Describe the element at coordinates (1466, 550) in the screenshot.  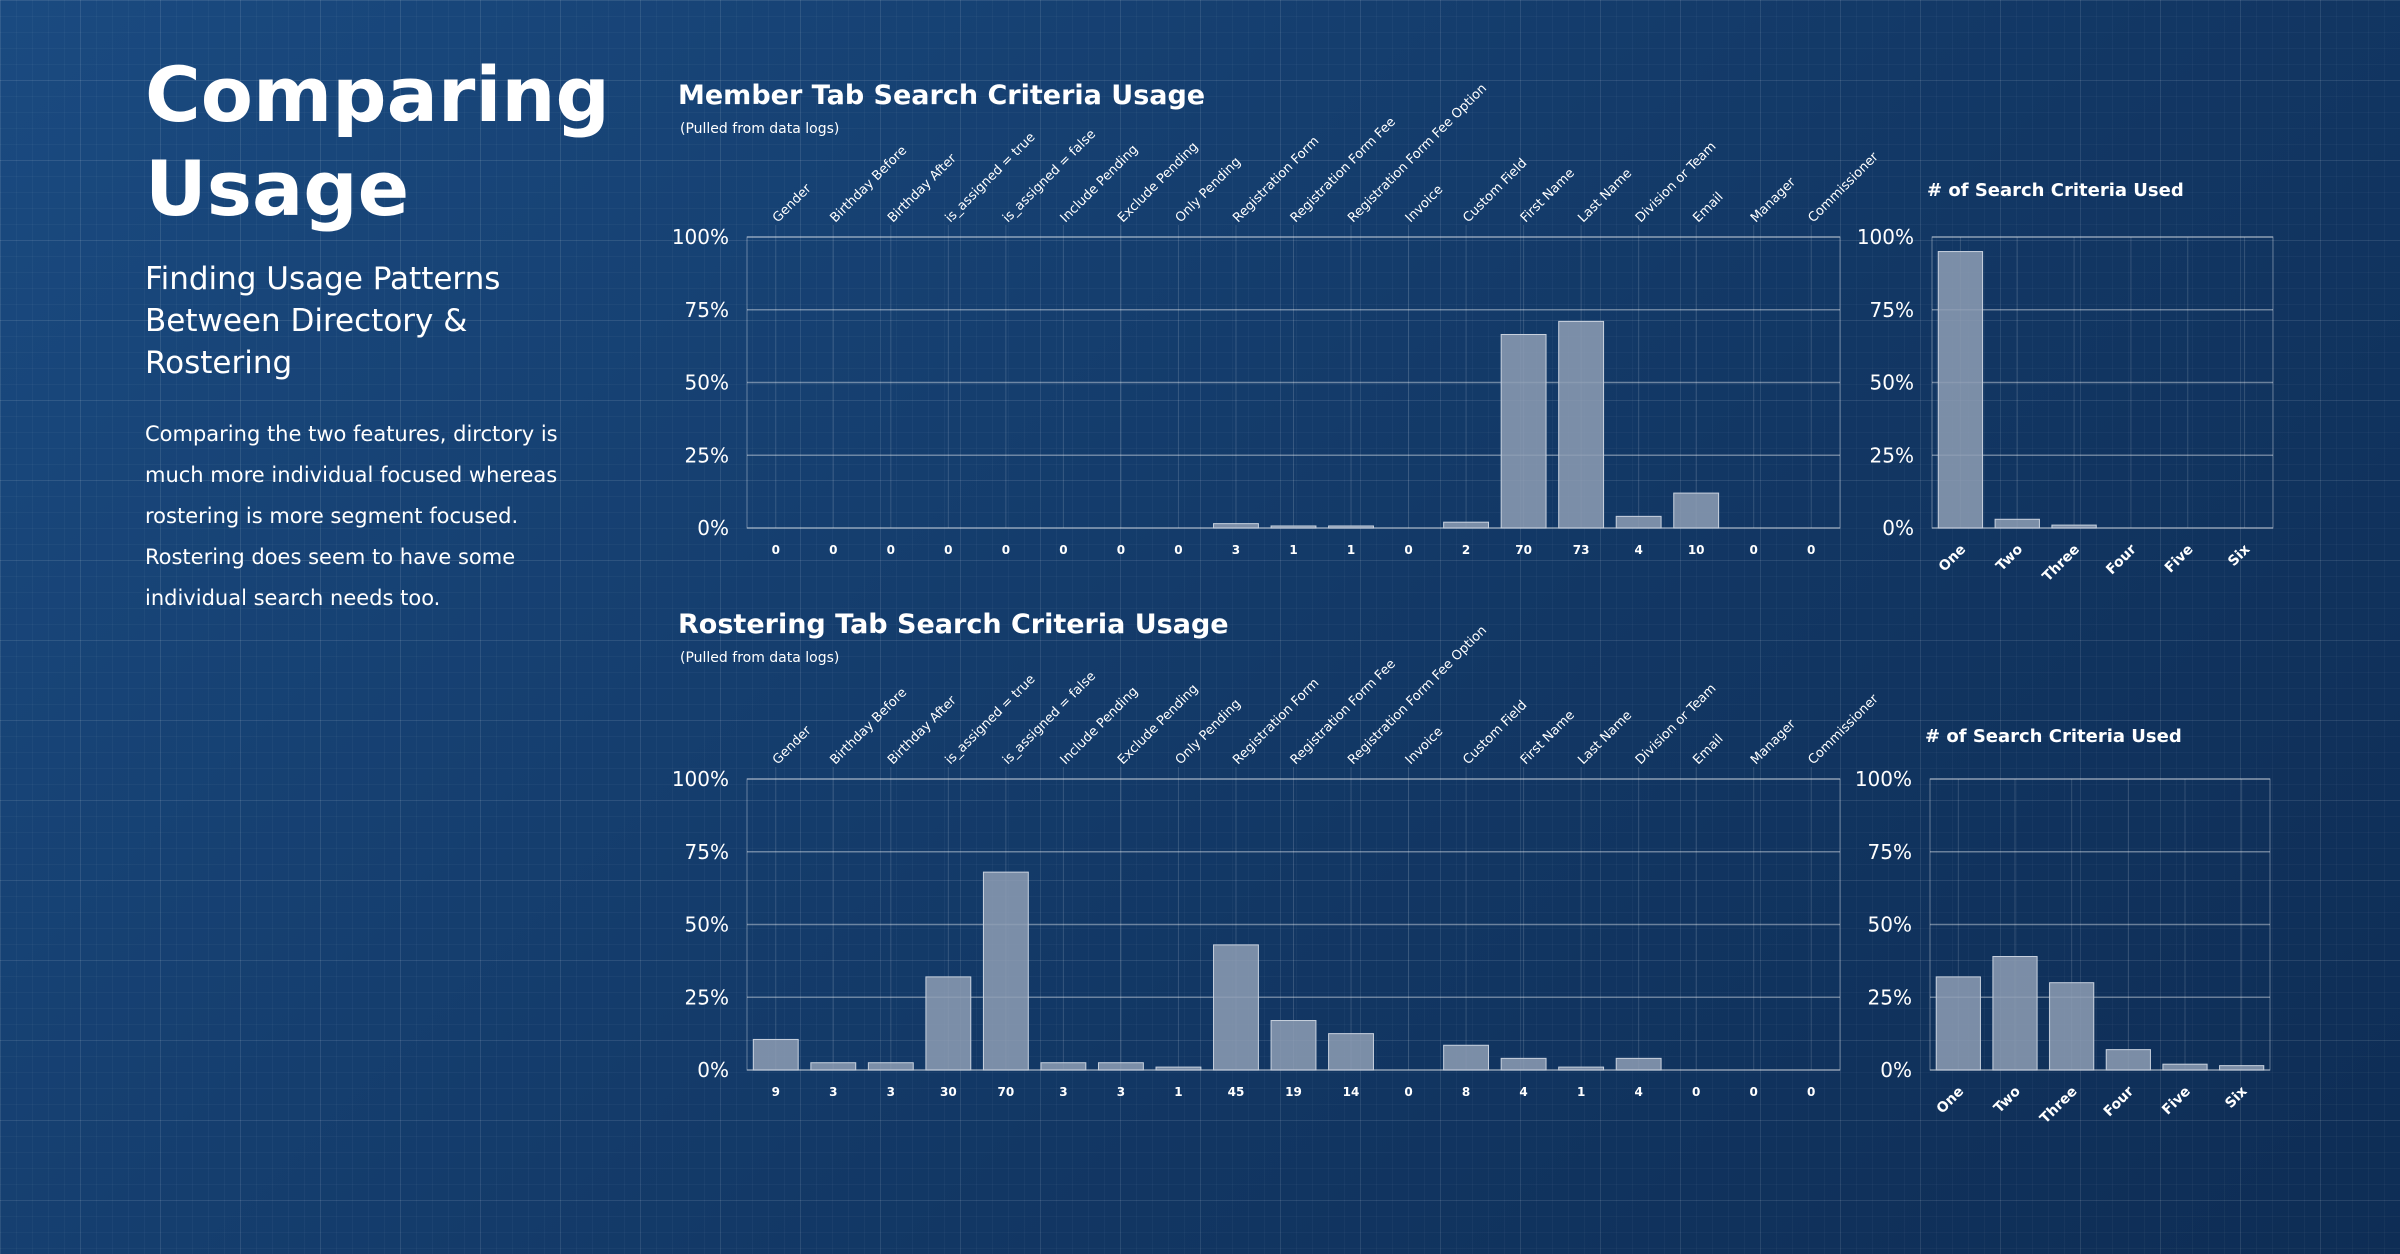
I see `count-label: 2` at that location.